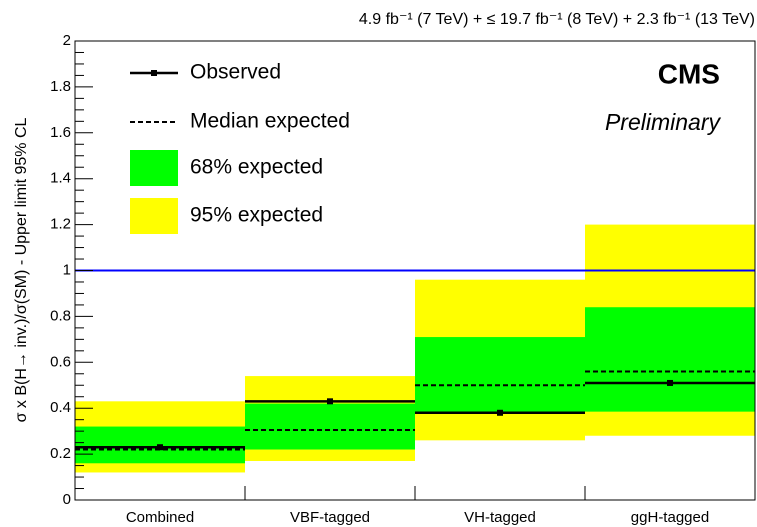 The height and width of the screenshot is (527, 757). I want to click on y-tick-label: 0, so click(67, 499).